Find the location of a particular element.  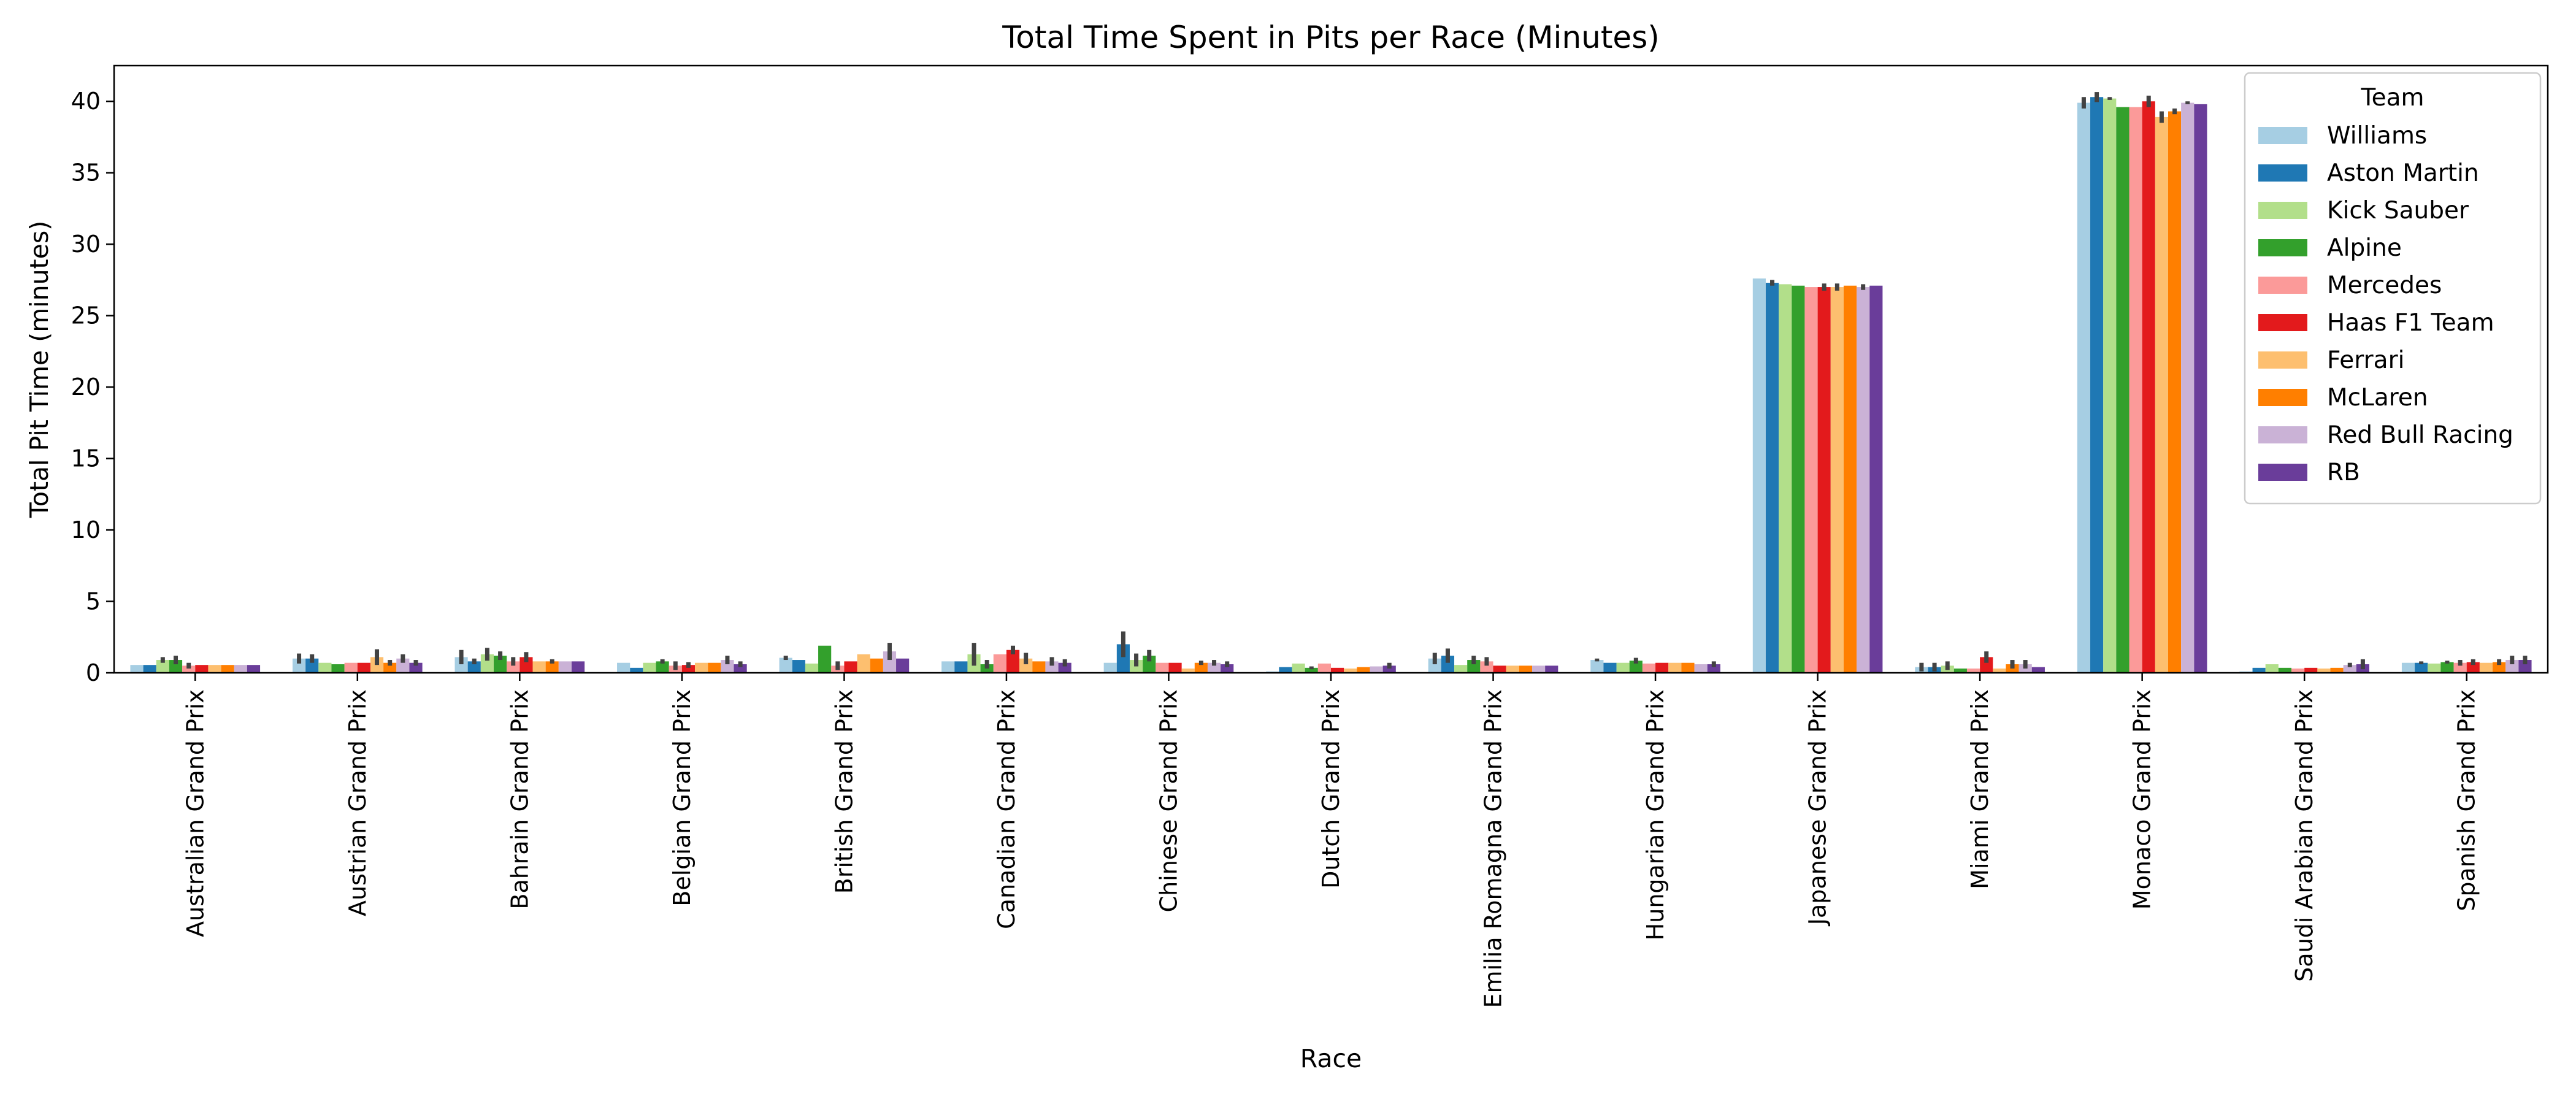

x-tick-label: British Grand Prix is located at coordinates (843, 791).